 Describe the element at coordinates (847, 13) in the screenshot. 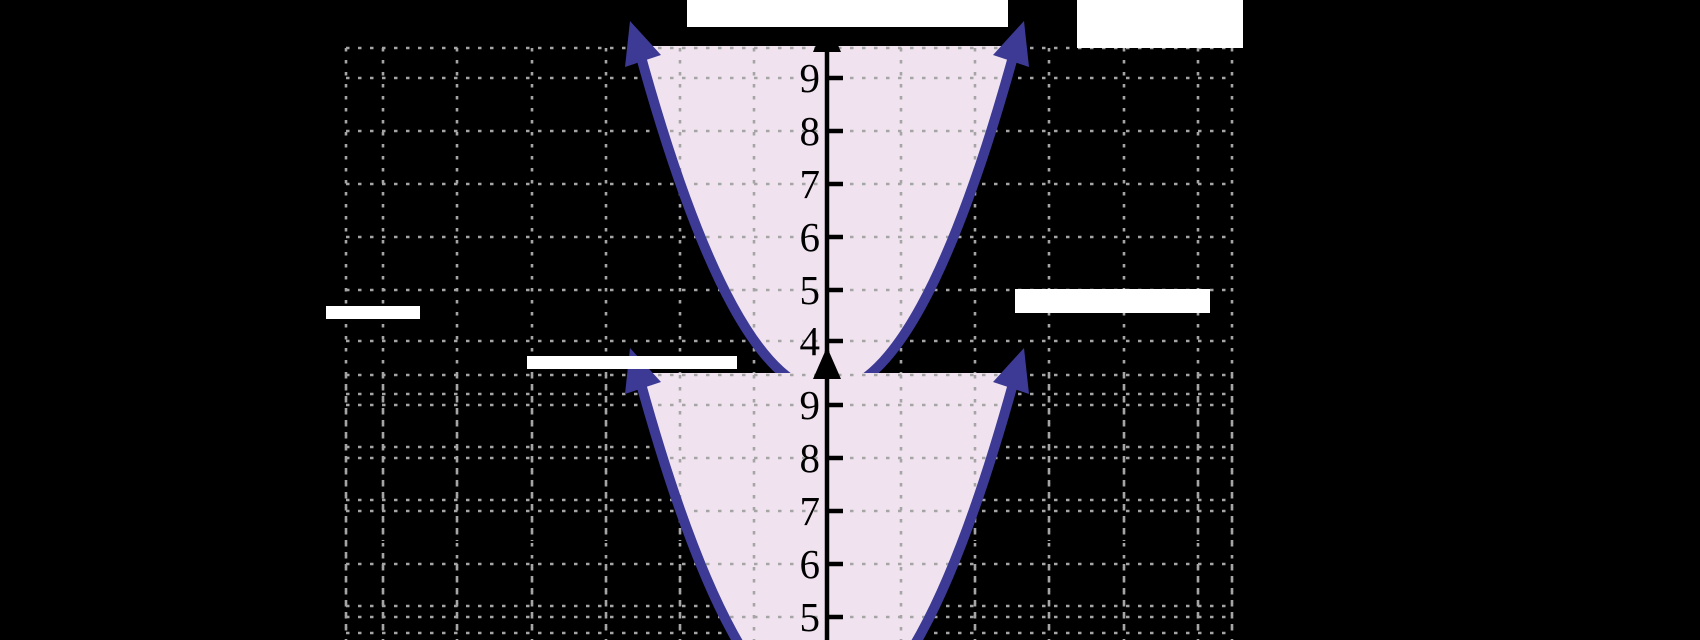

I see `white-patch-top-center` at that location.